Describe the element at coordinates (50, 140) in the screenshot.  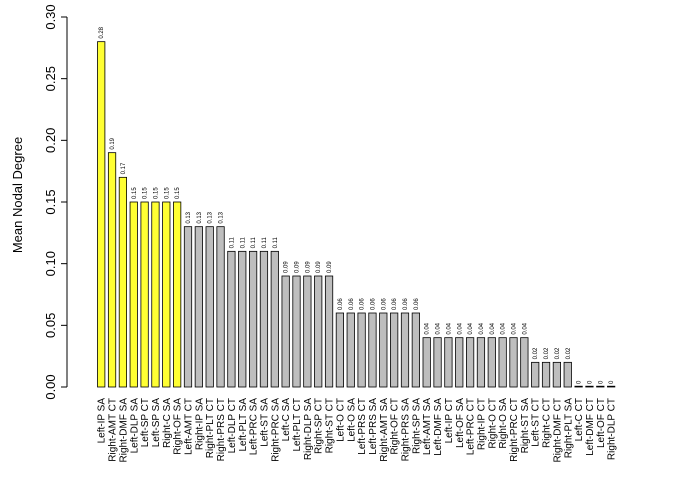
I see `y-tick-label: 0.20` at that location.